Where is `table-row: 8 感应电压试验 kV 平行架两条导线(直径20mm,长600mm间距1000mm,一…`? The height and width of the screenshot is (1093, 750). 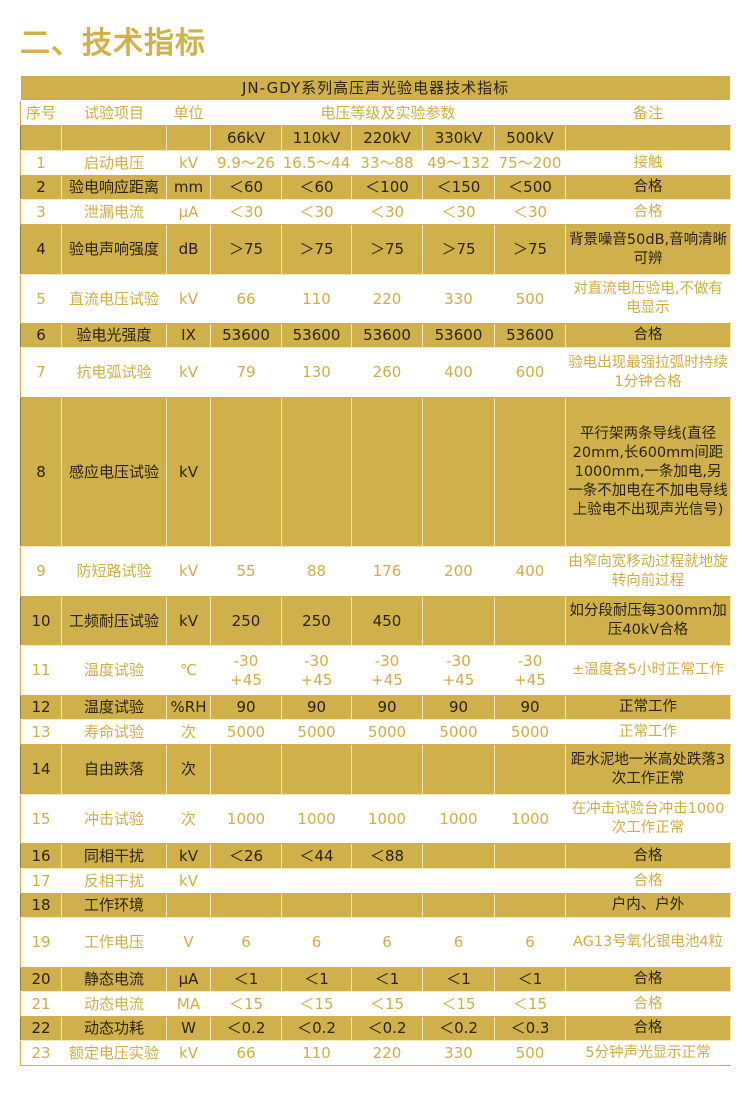
table-row: 8 感应电压试验 kV 平行架两条导线(直径20mm,长600mm间距1000mm,一… is located at coordinates (376, 472).